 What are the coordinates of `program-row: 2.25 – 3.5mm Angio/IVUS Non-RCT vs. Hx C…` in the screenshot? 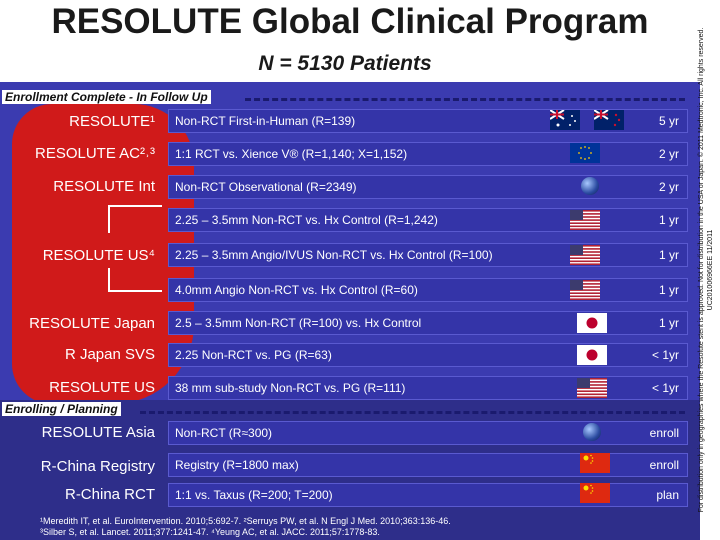 It's located at (428, 255).